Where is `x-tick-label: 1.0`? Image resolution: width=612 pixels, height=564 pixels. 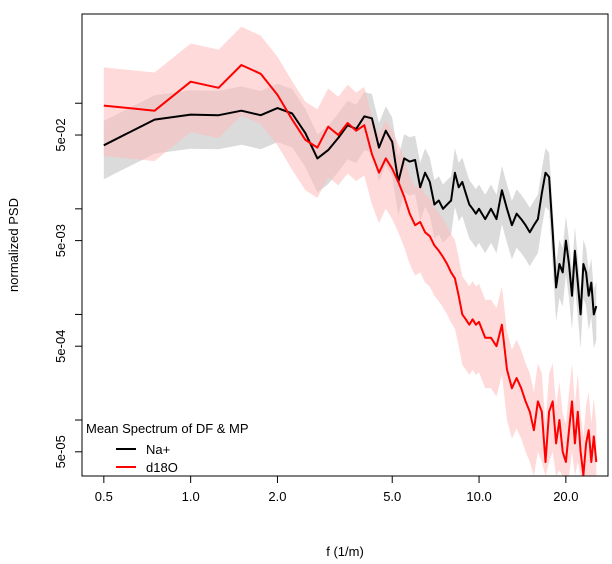 x-tick-label: 1.0 is located at coordinates (191, 496).